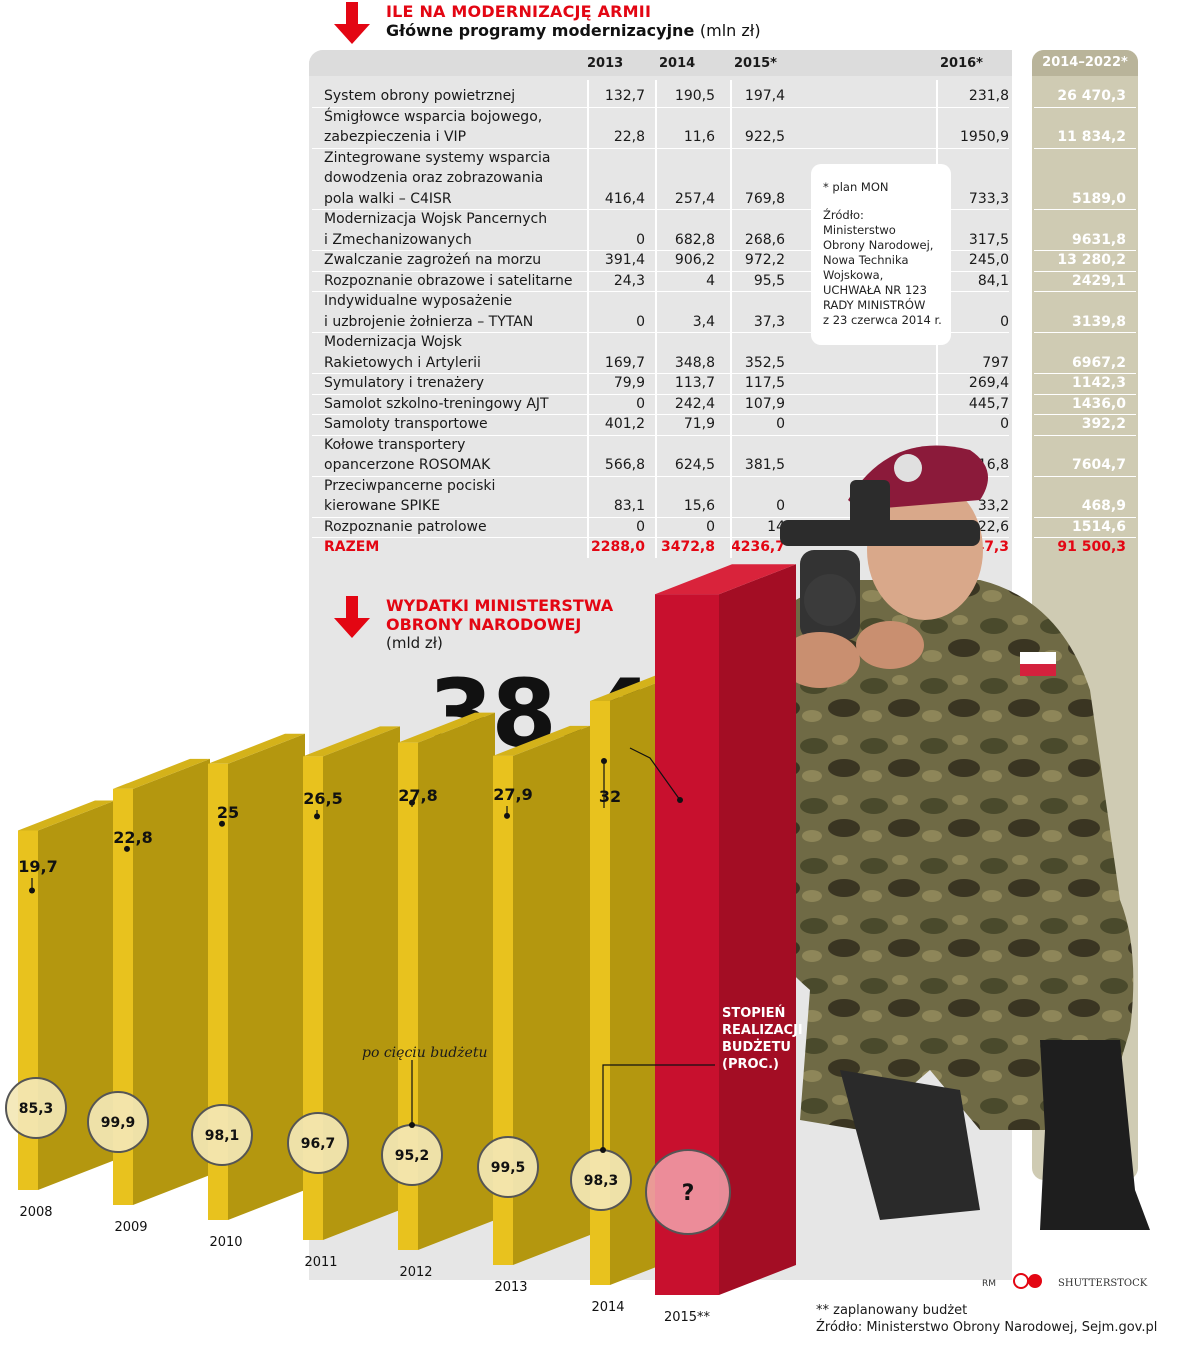  I want to click on table-cell: 906,2, so click(694, 260).